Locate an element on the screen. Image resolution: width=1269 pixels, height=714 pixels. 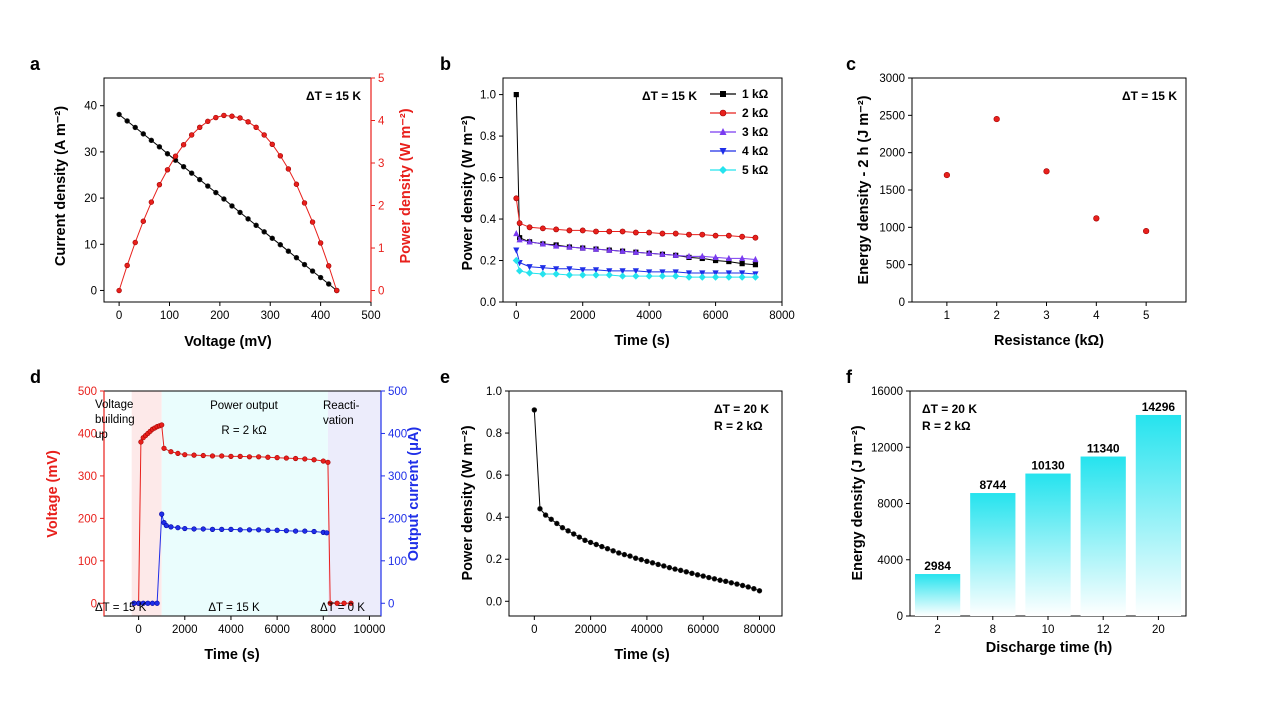
panel-d-dt-left: ΔT = 15 K is located at coordinates (121, 608).